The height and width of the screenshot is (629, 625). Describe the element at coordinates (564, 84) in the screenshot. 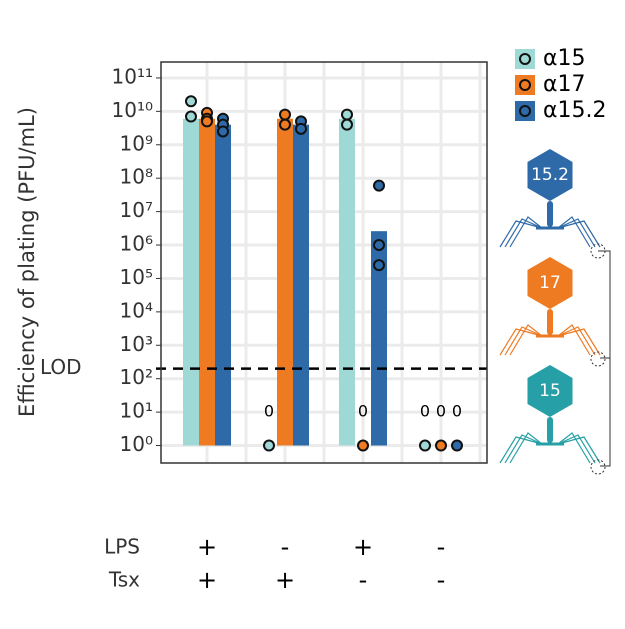

I see `legend-label: α17` at that location.